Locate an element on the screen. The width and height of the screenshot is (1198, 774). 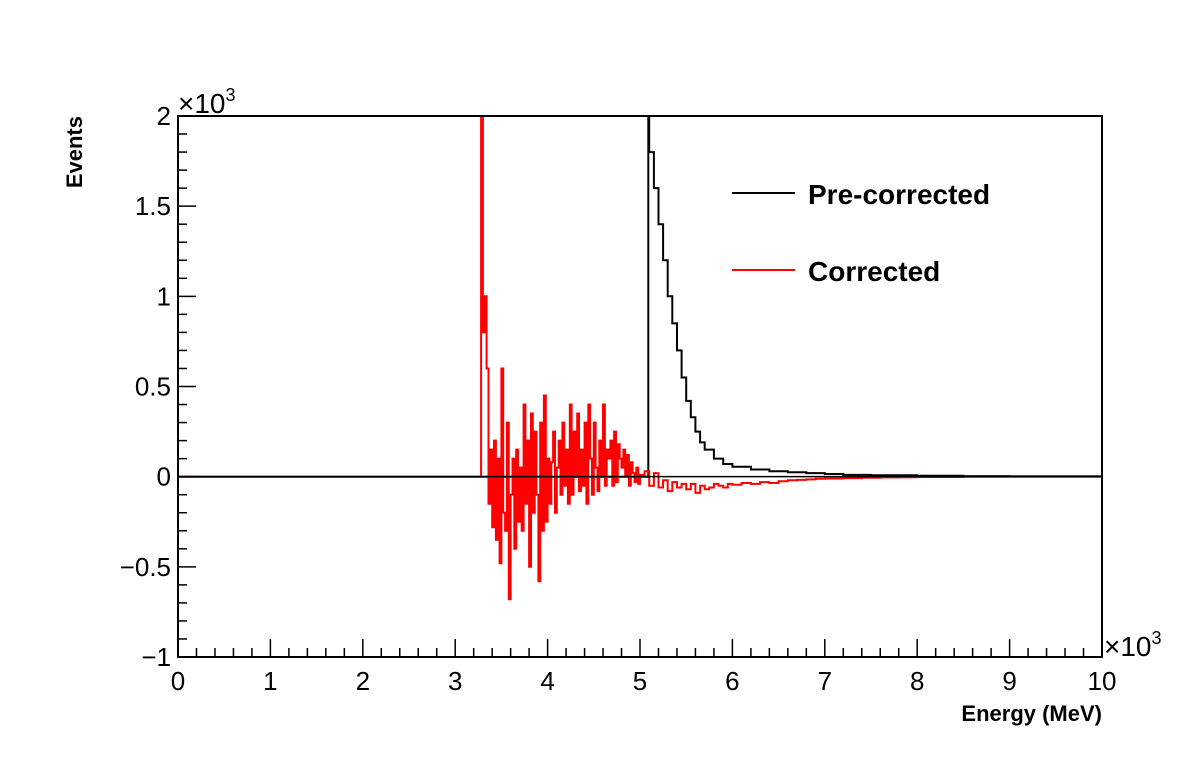
x-multiplier-base: ×10 is located at coordinates (1128, 646).